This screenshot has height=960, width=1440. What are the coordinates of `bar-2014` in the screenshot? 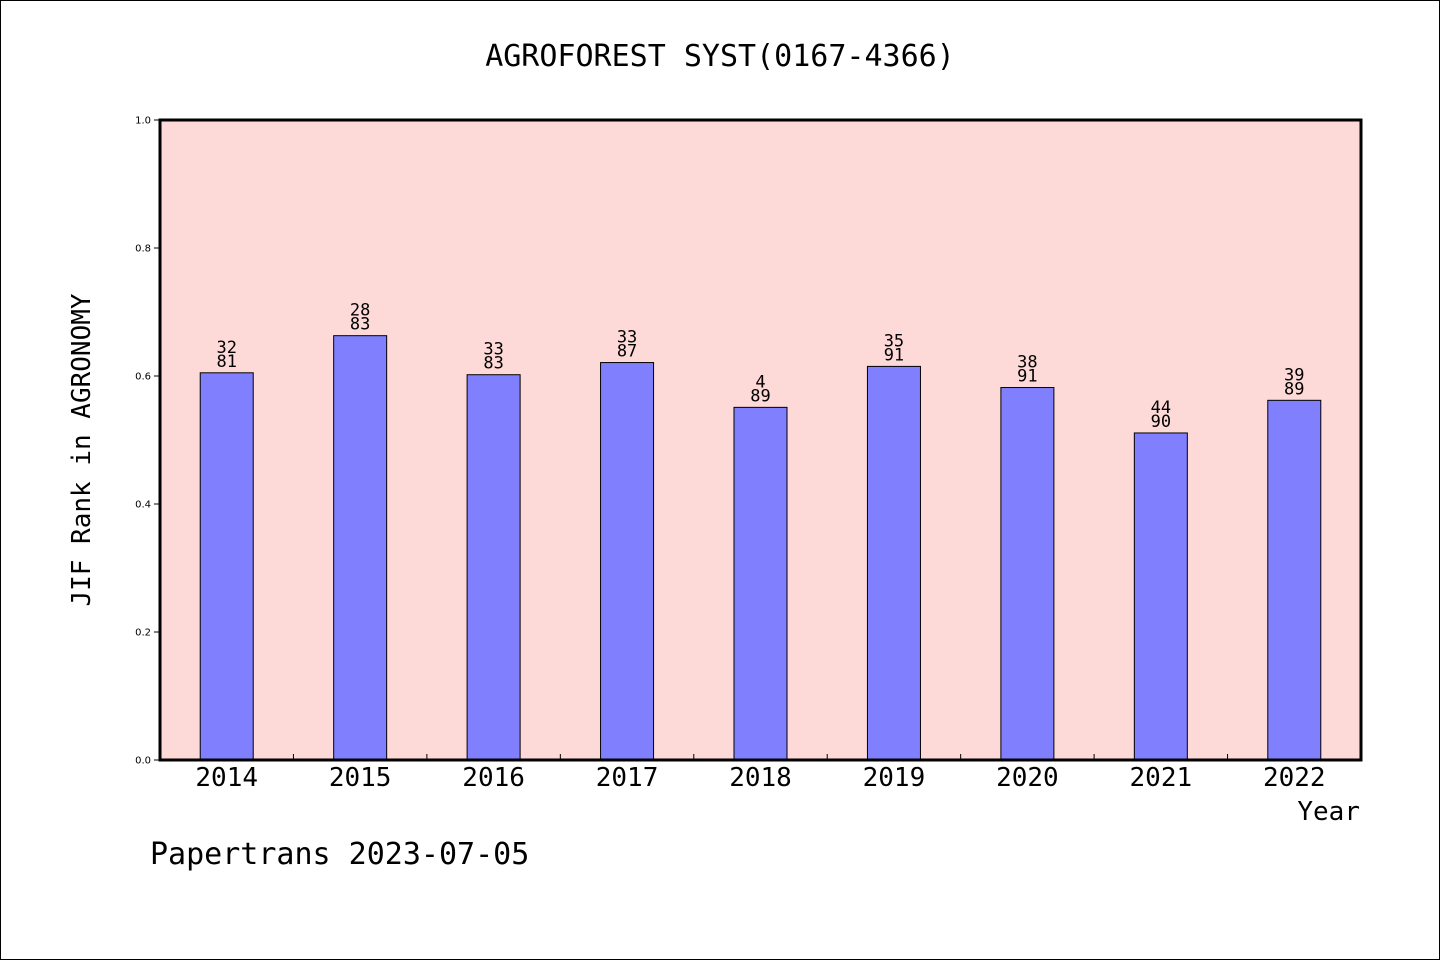 It's located at (226, 566).